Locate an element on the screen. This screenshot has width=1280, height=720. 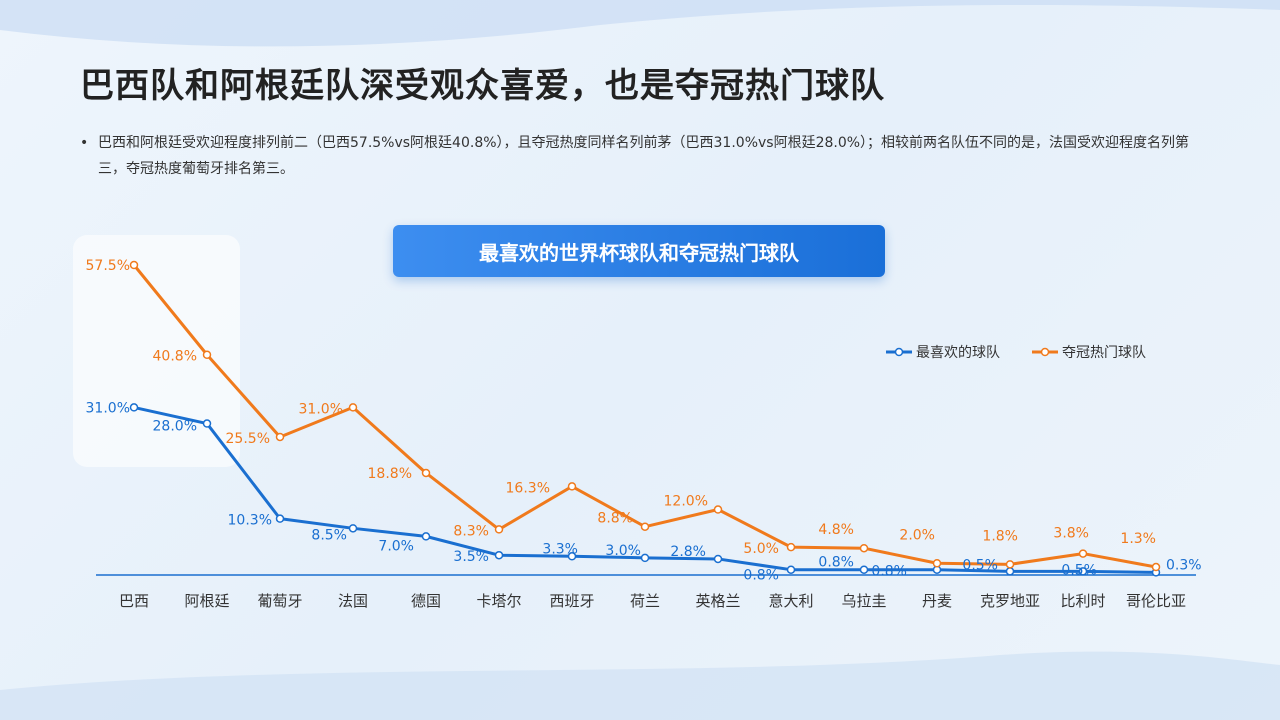
x-tick-label: 丹麦 is located at coordinates (937, 601).